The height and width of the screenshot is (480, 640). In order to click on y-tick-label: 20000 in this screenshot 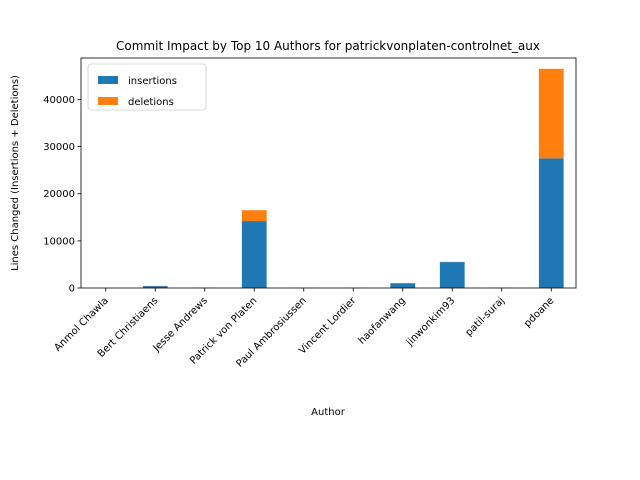, I will do `click(59, 194)`.